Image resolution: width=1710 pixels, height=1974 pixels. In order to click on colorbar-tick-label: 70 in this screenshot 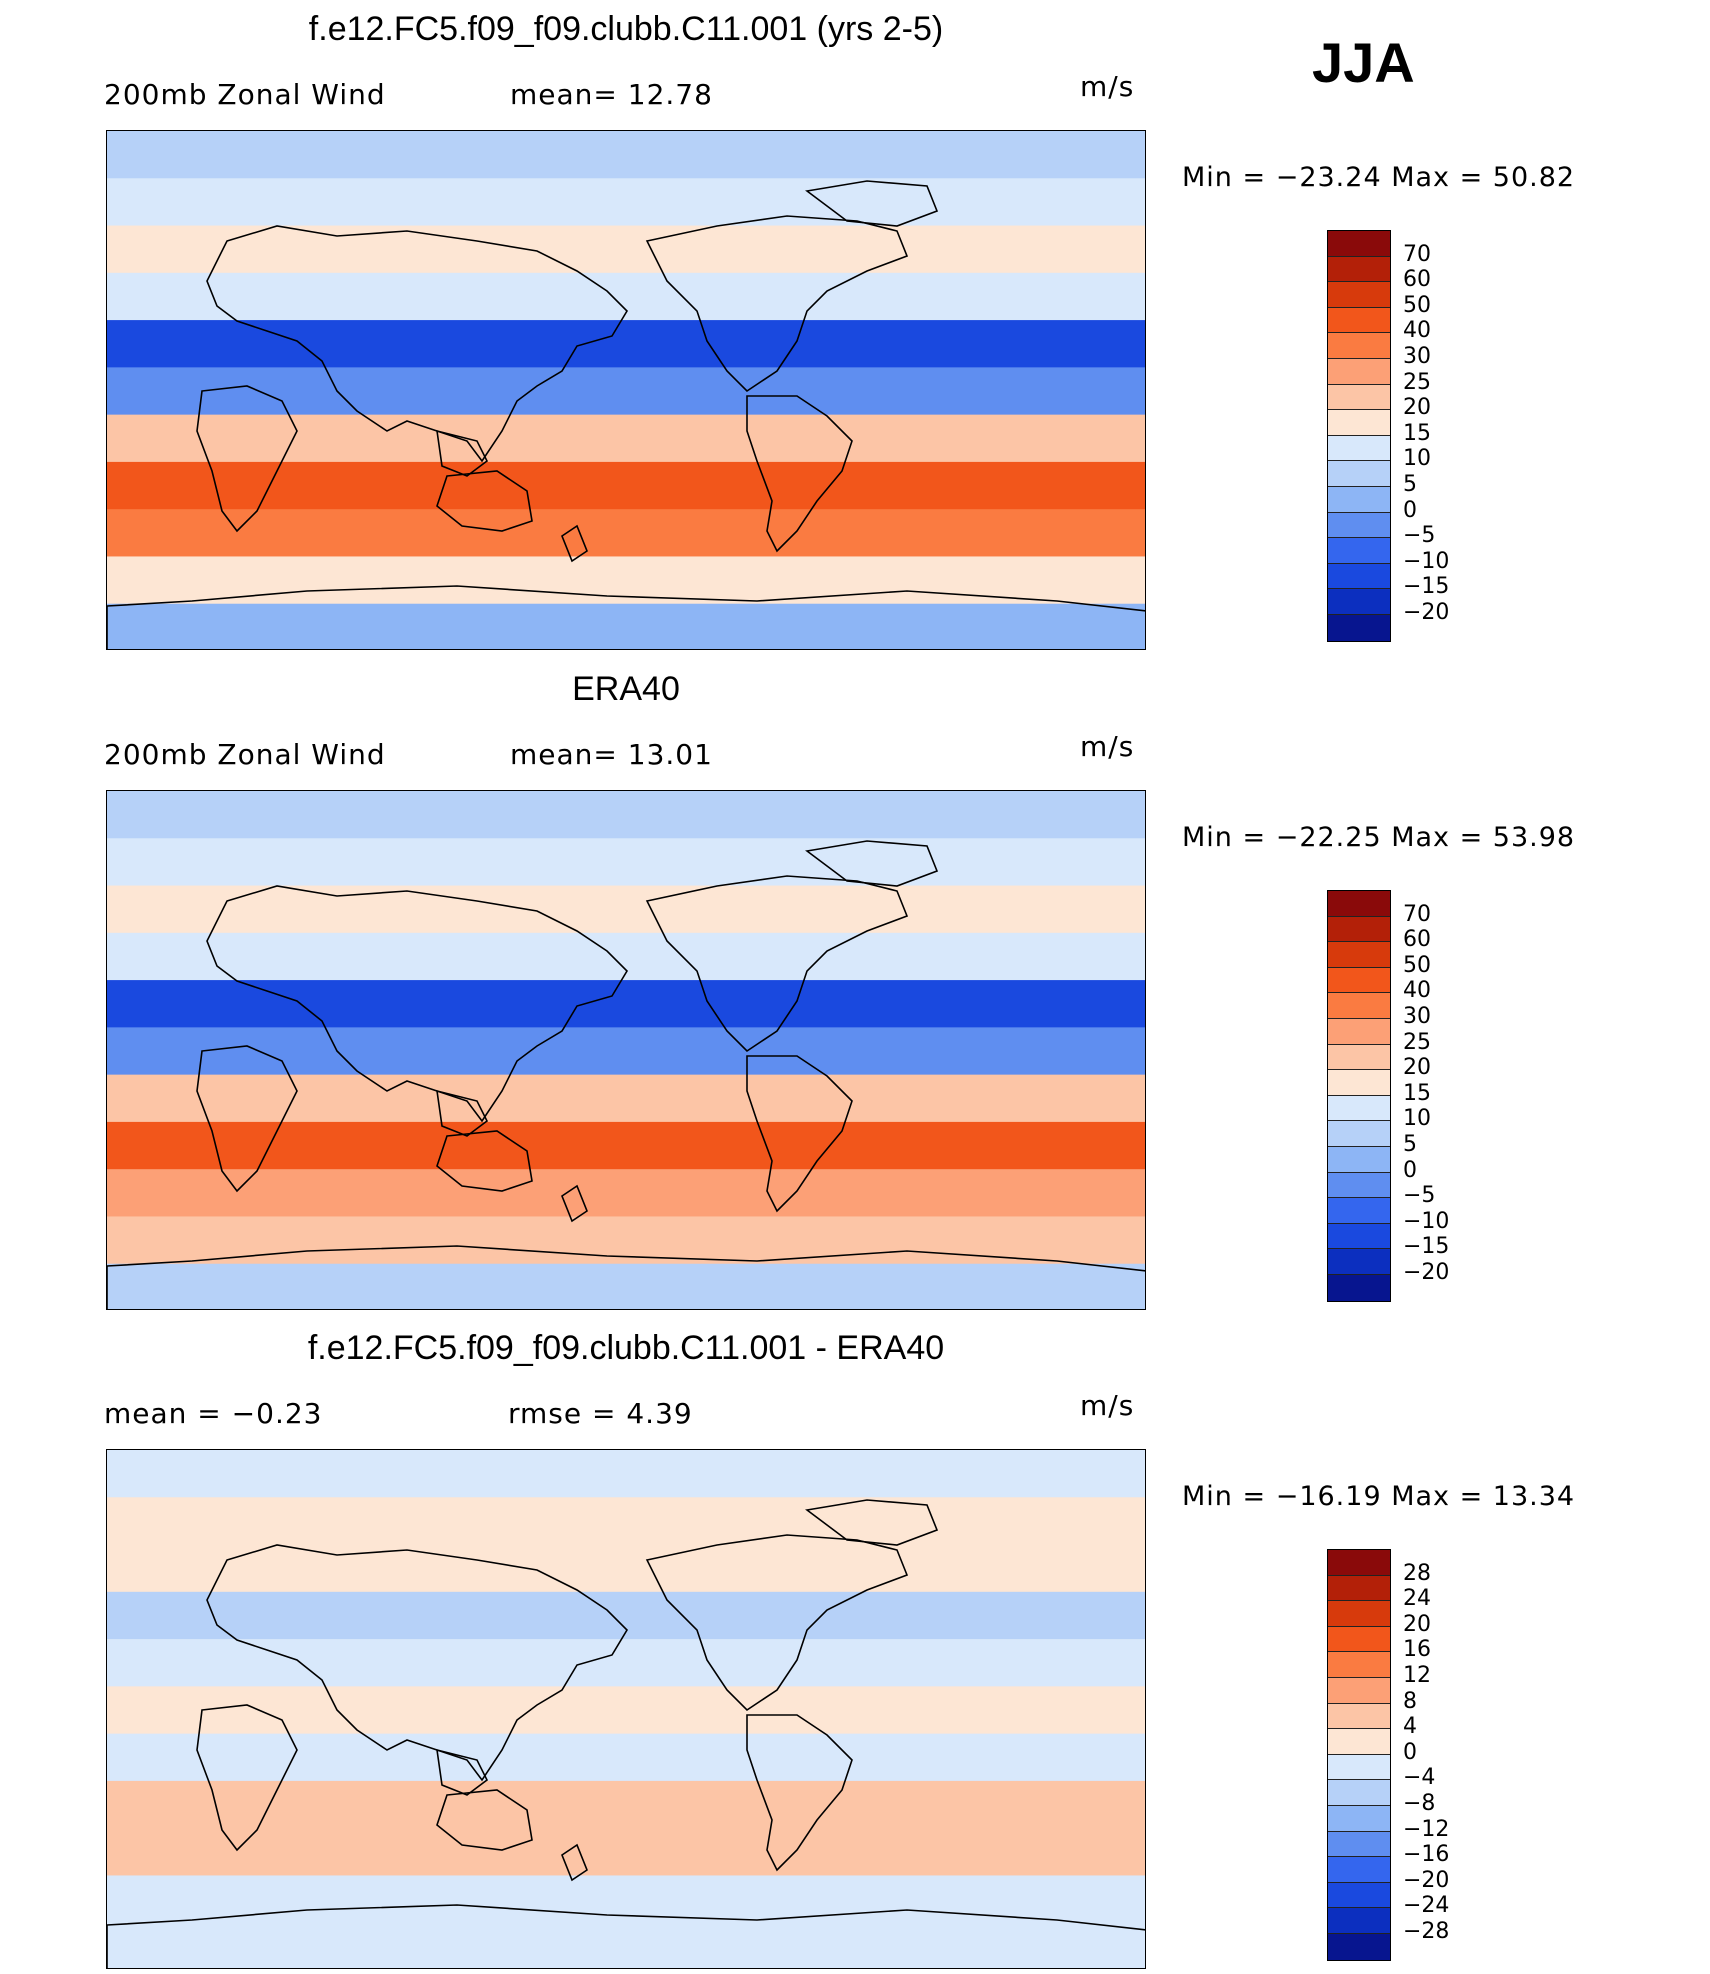, I will do `click(1417, 914)`.